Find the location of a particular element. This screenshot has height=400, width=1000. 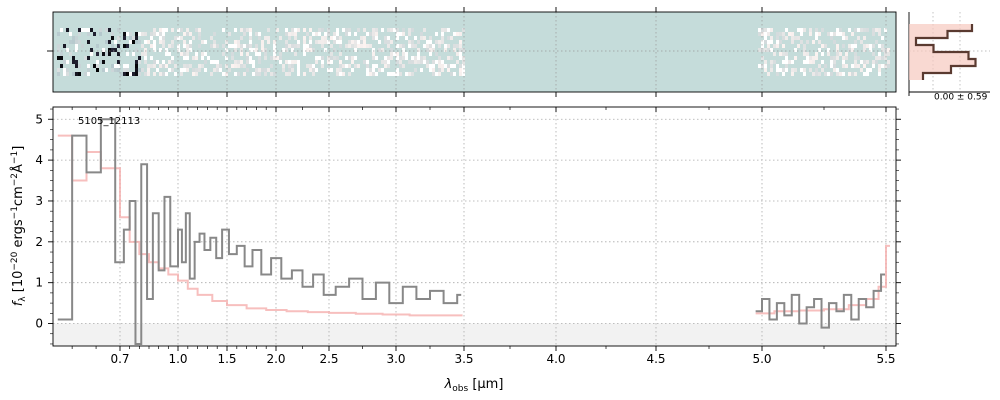

noise-label: 0.00 ± 0.59 is located at coordinates (961, 98).